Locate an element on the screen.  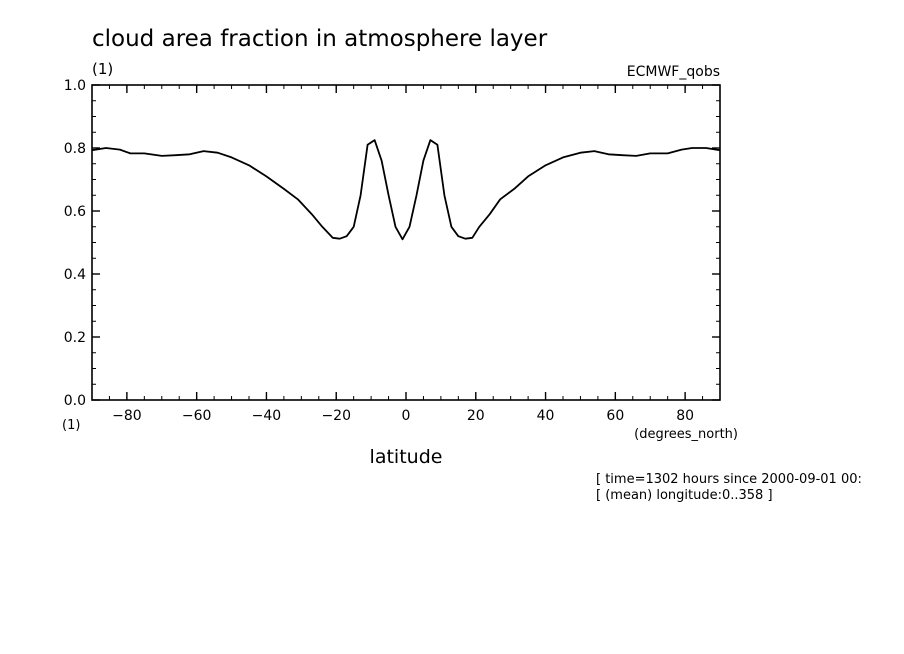
series-layer is located at coordinates (406, 190).